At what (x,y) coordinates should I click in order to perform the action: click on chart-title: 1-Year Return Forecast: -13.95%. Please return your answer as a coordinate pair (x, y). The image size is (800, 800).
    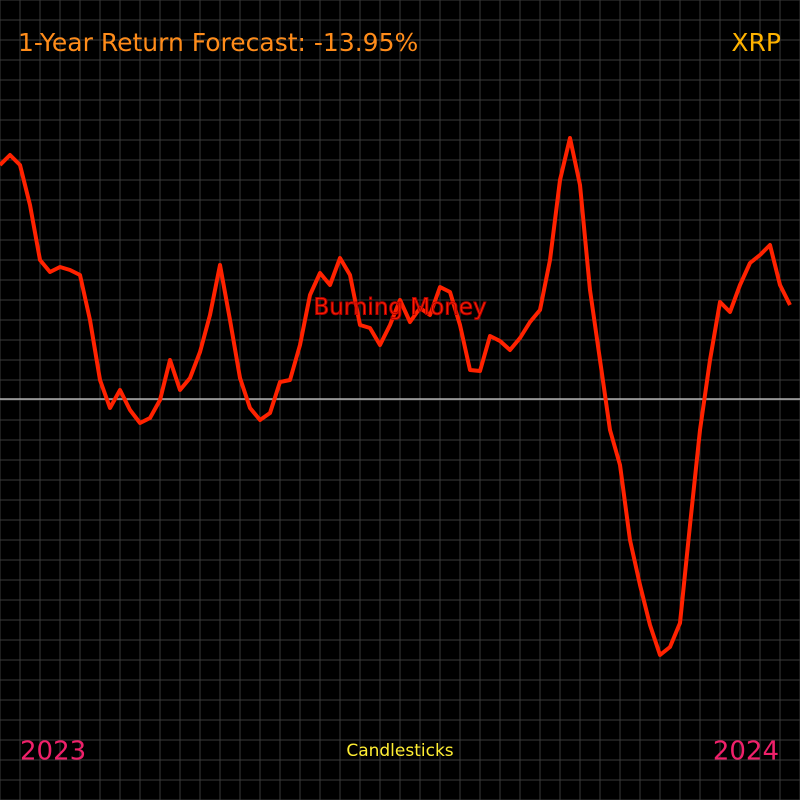
    Looking at the image, I should click on (218, 42).